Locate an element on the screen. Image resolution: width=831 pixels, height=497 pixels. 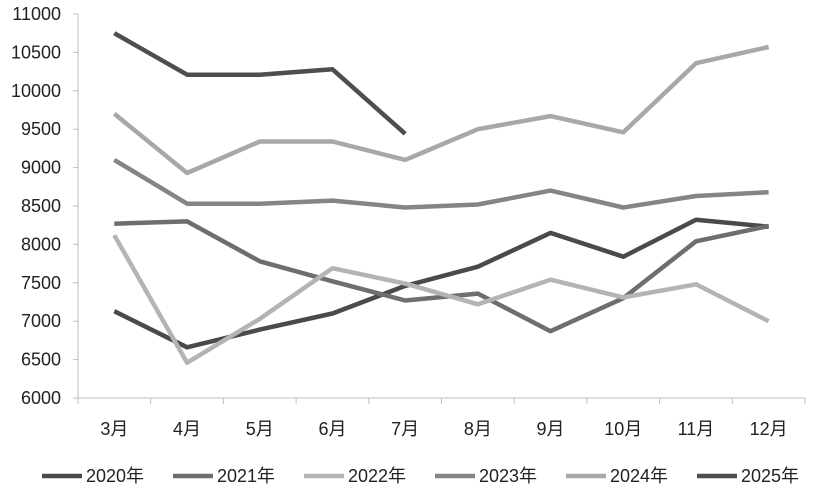
legend-label: 2020年 is located at coordinates (115, 476).